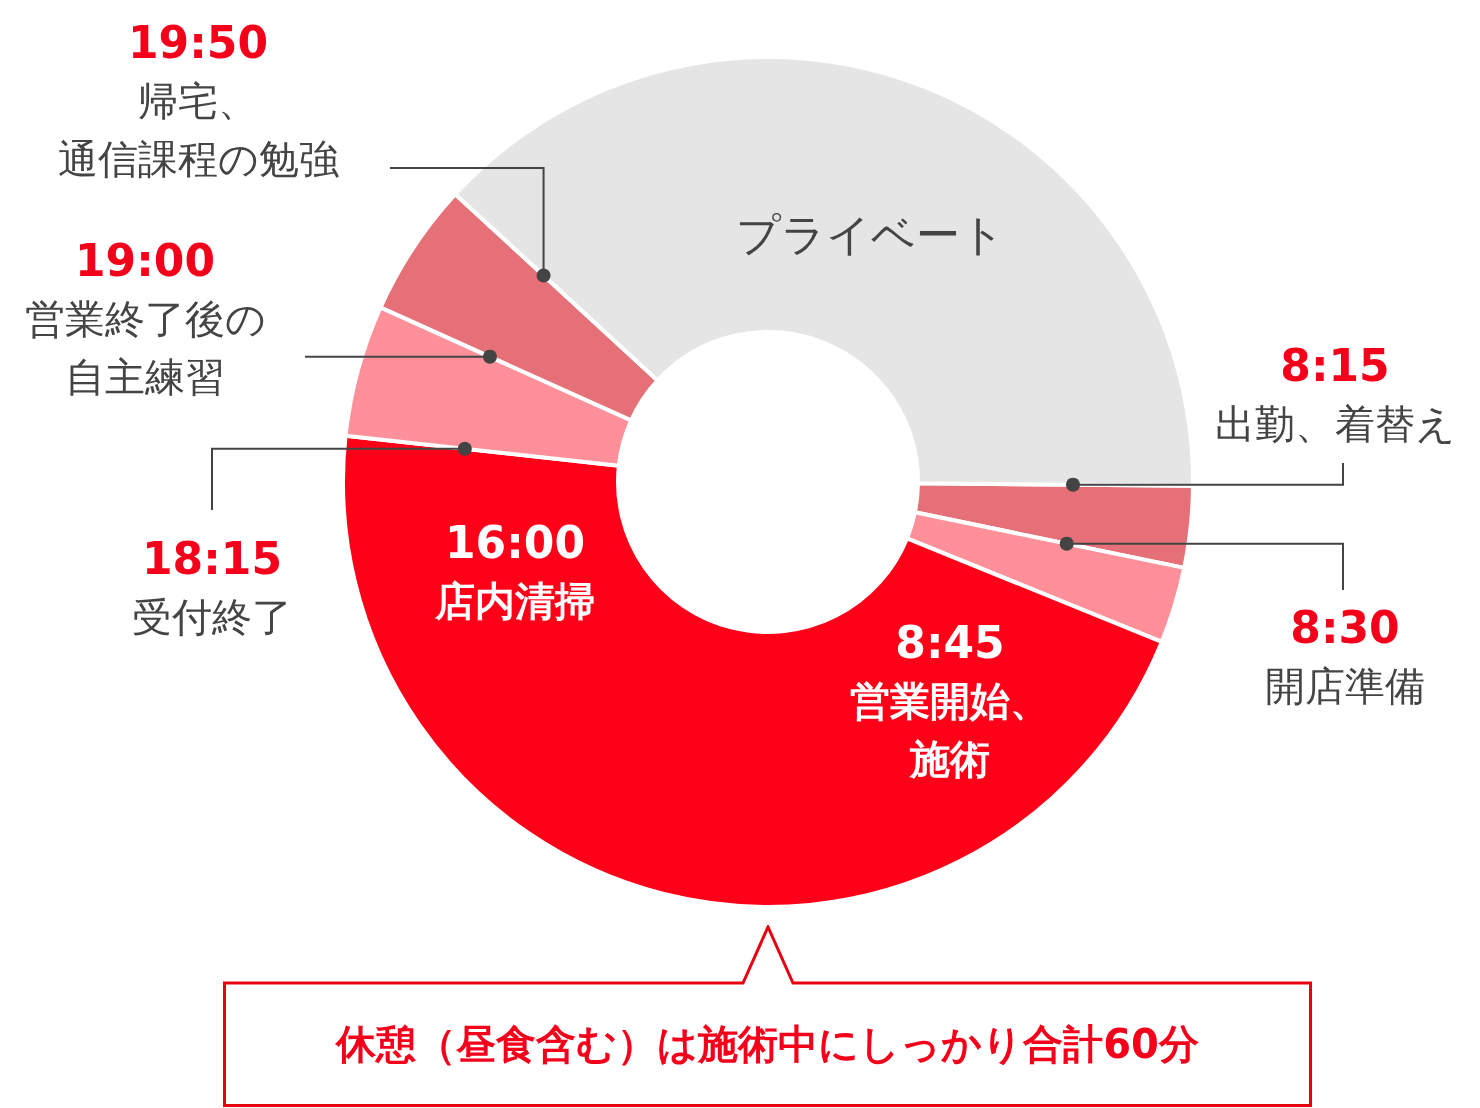  What do you see at coordinates (767, 1016) in the screenshot?
I see `speech-bubble: 休憩（昼食含む）は施術中にしっかり合計60分` at bounding box center [767, 1016].